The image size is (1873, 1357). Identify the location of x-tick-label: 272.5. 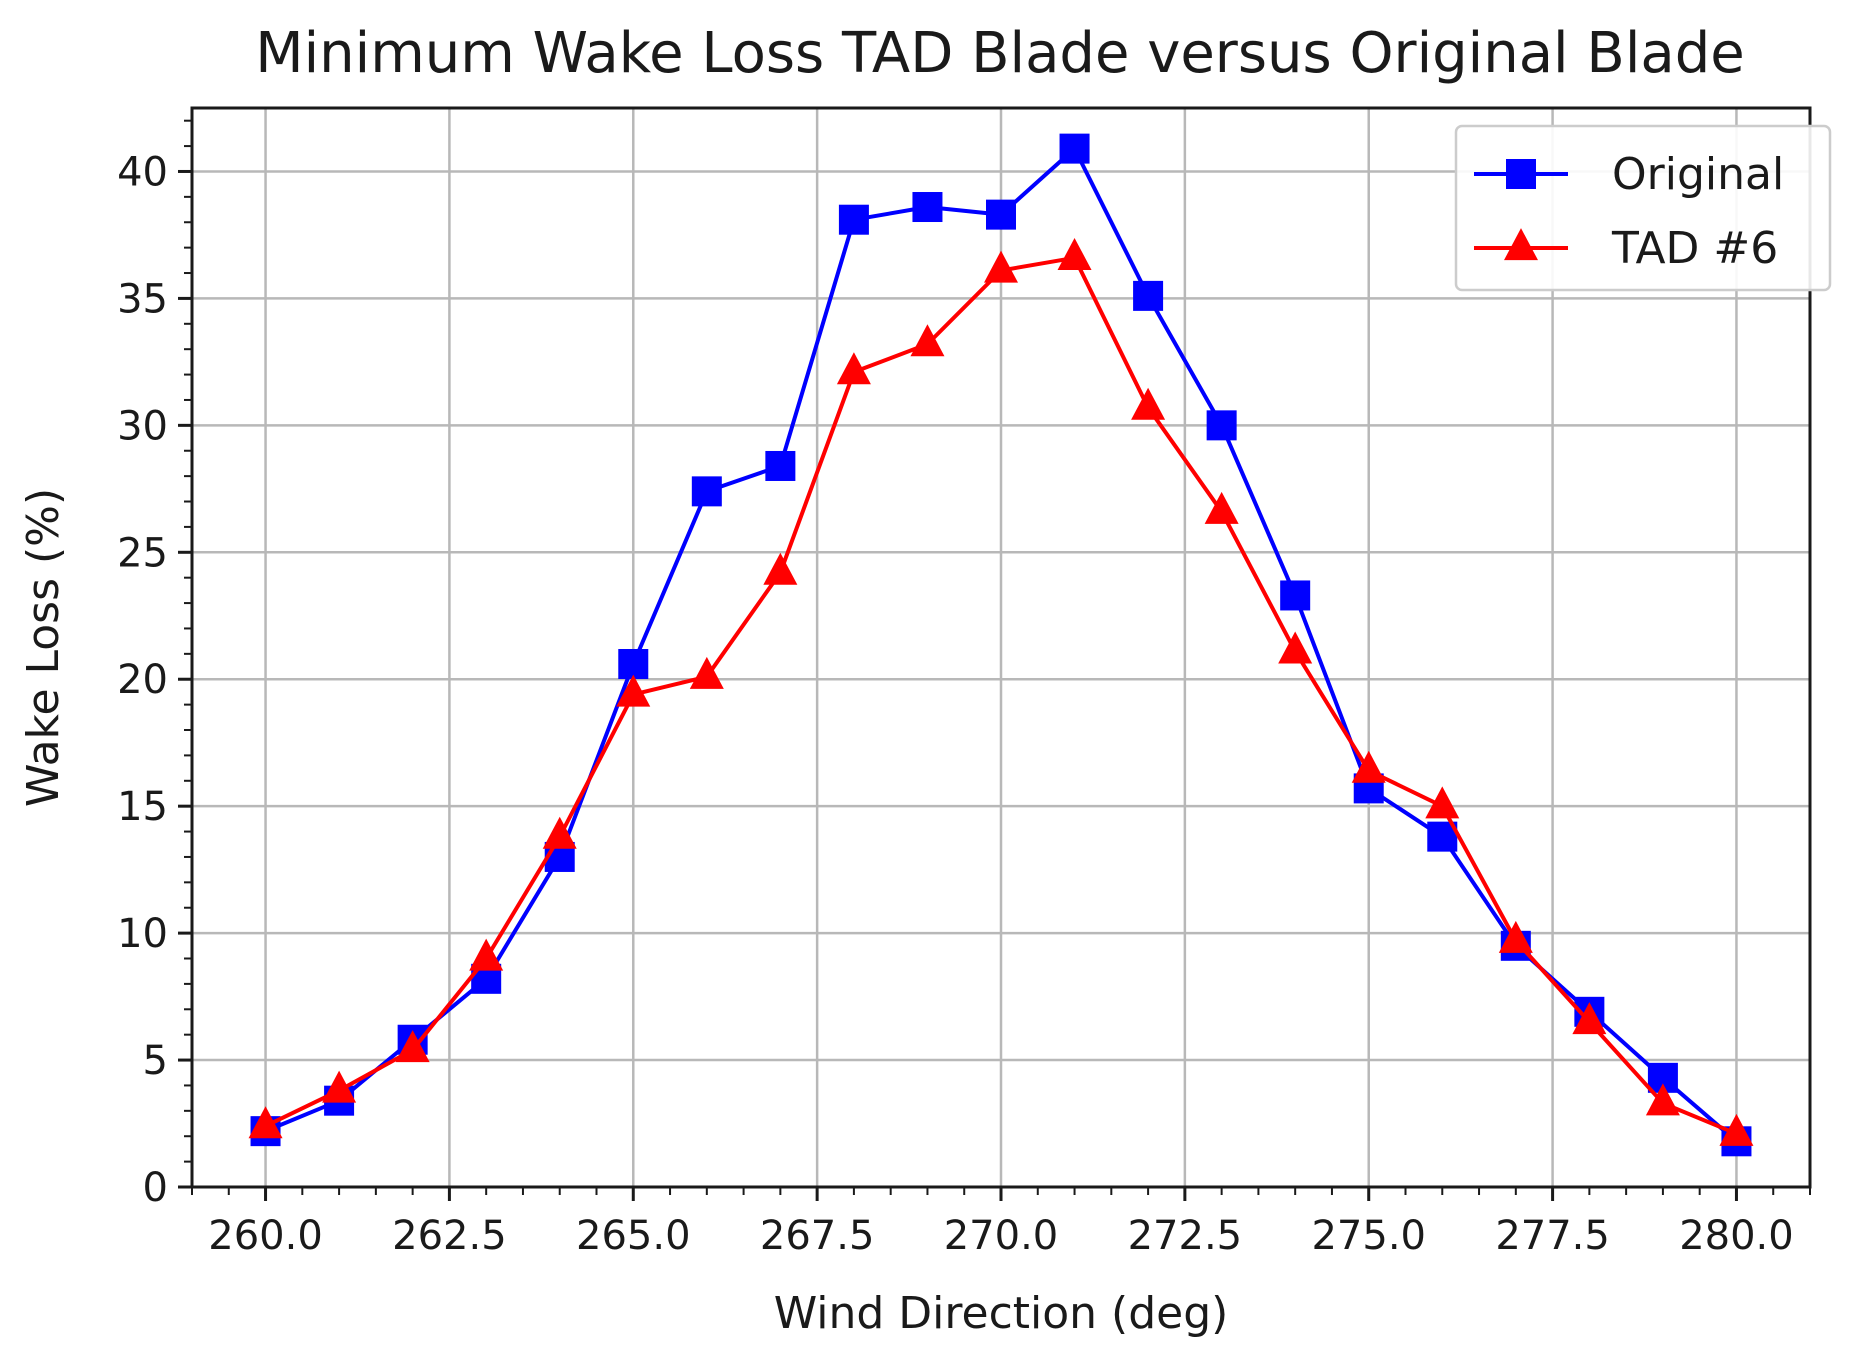
(1185, 1236).